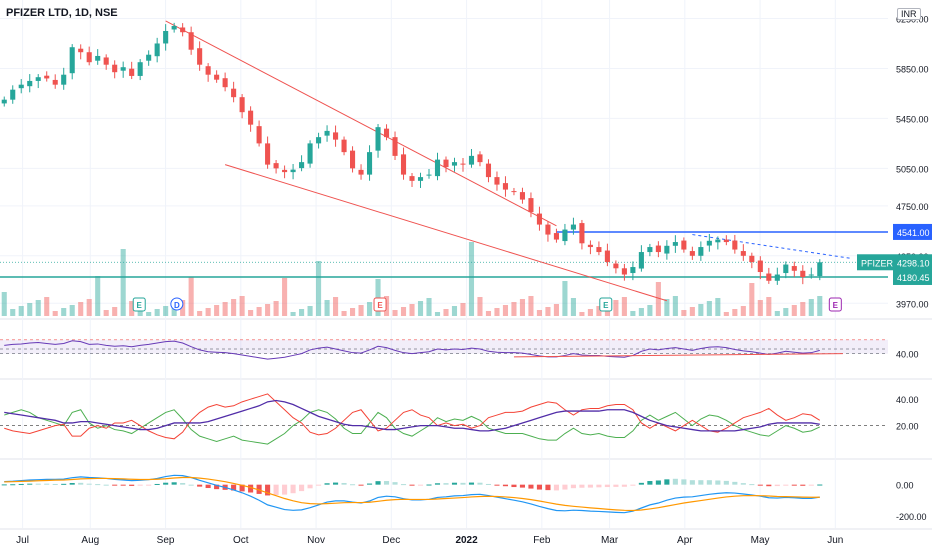 The image size is (932, 550). I want to click on price-tick-label: 5850.00, so click(912, 69).